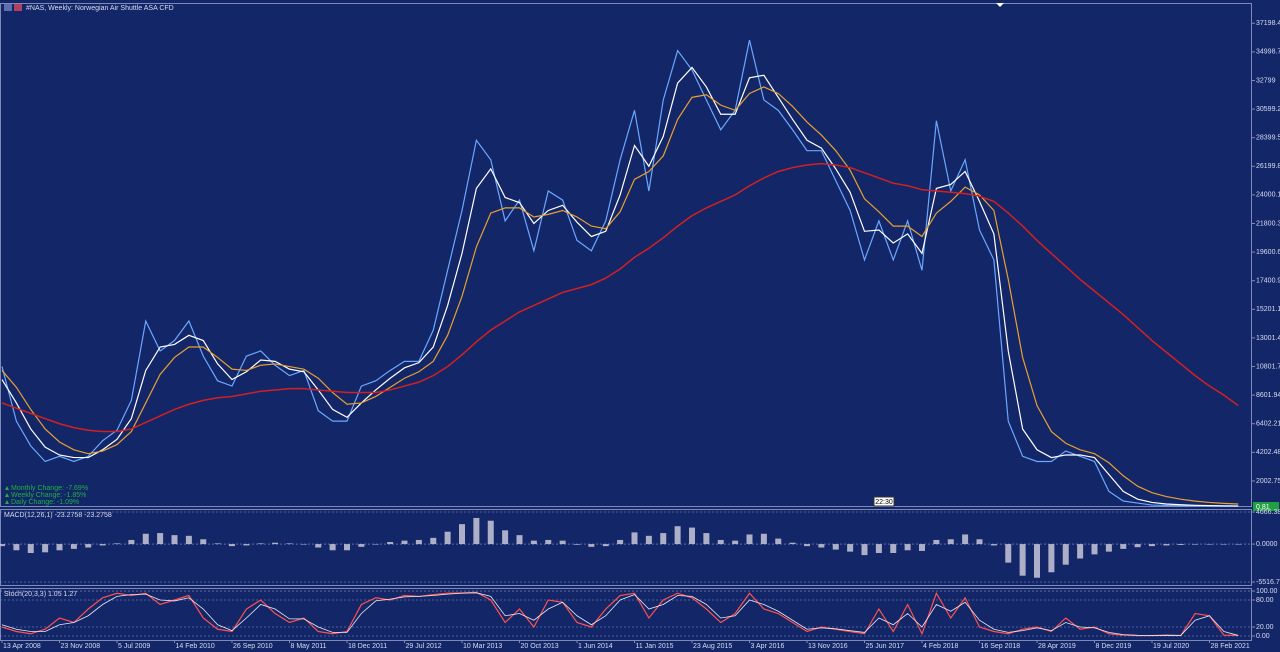 The width and height of the screenshot is (1280, 652). Describe the element at coordinates (1265, 600) in the screenshot. I see `y-tick-label: 80.00` at that location.